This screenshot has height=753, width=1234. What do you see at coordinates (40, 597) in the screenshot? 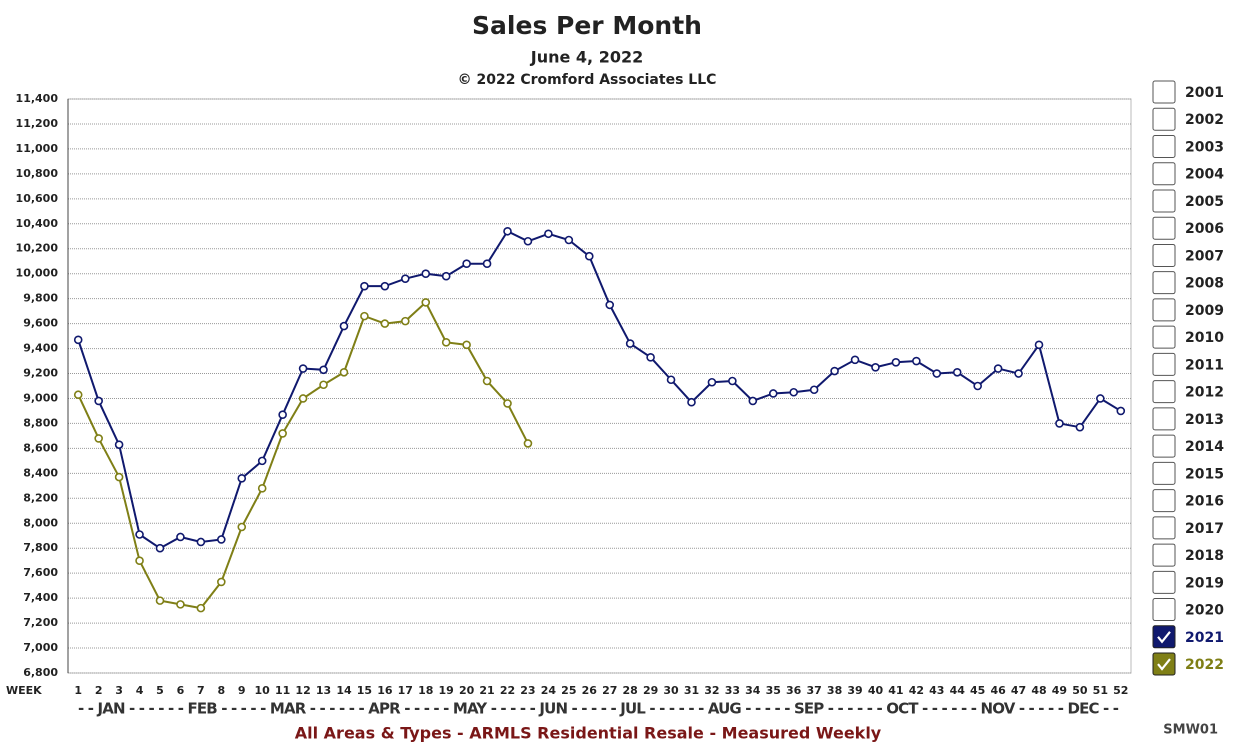
I see `y-tick-label: 7,400` at bounding box center [40, 597].